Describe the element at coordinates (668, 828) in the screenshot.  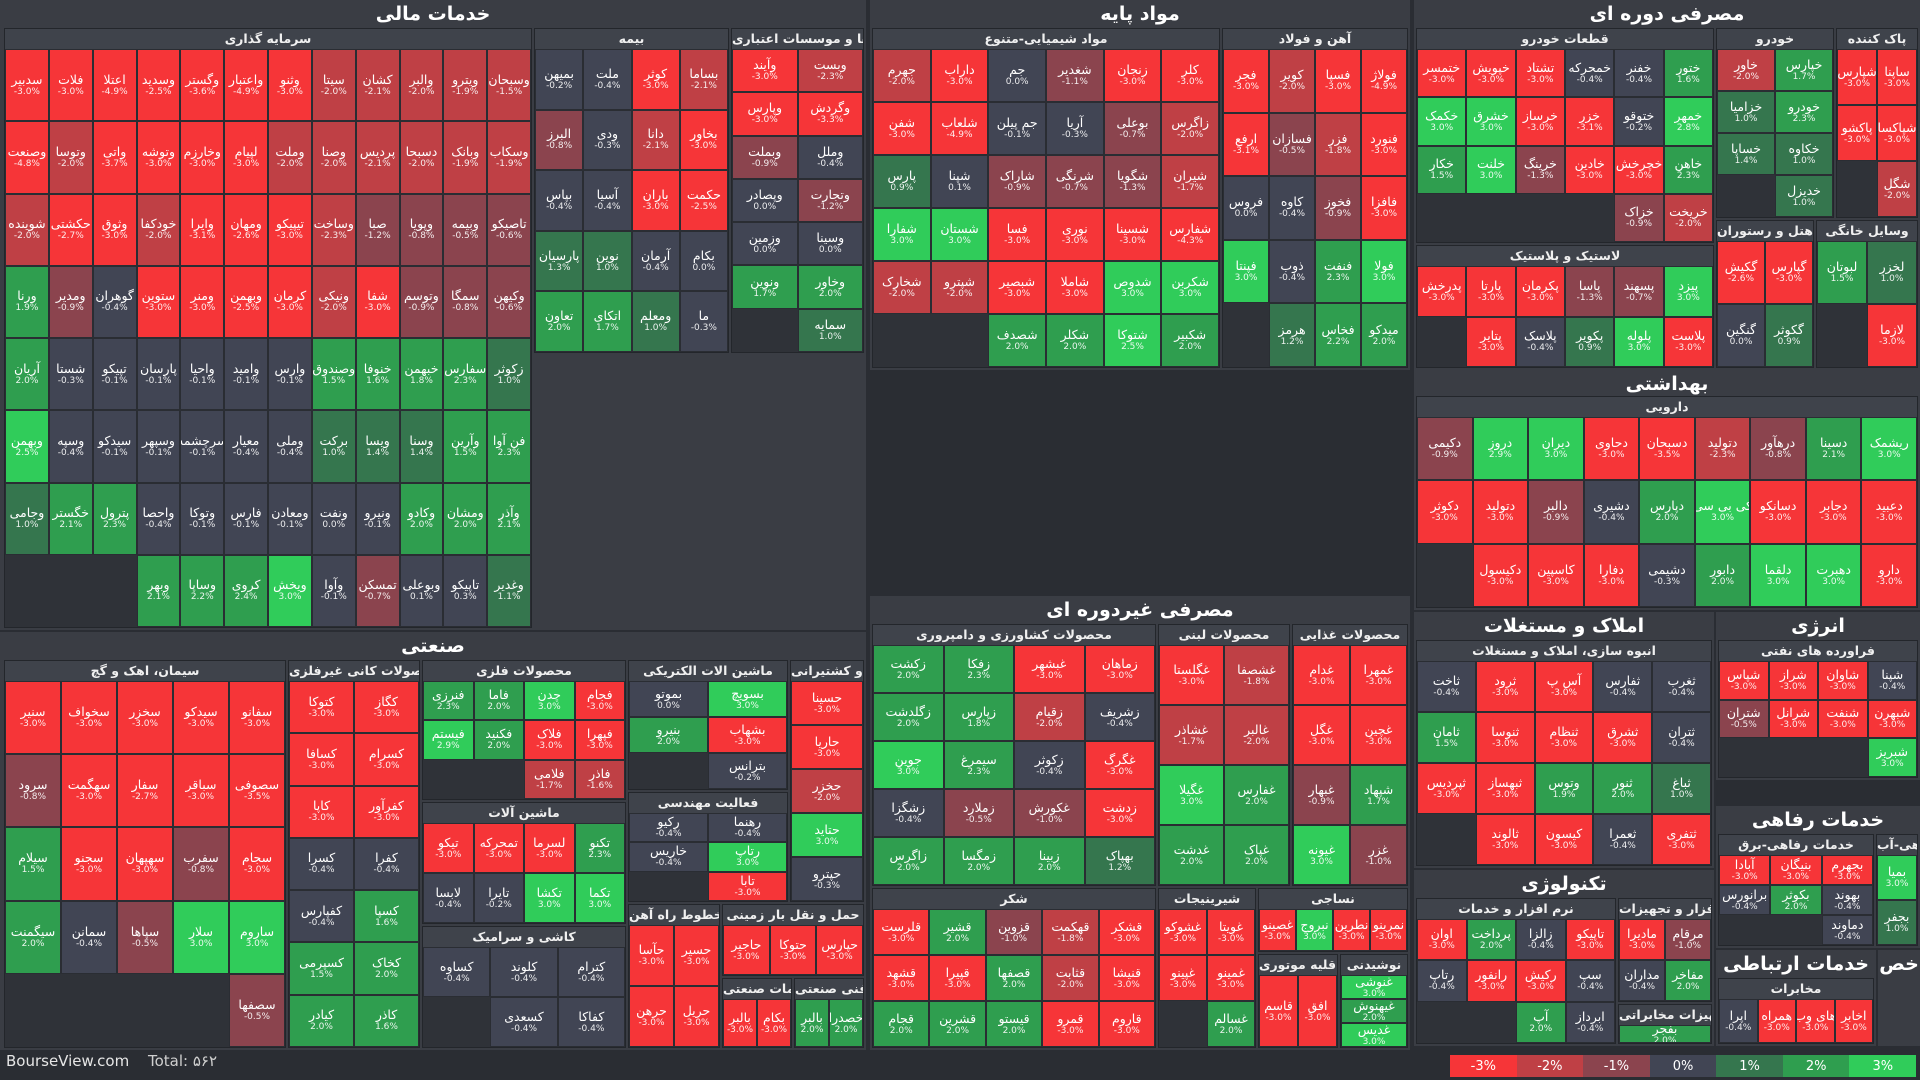
I see `treemap-cell: ركيو -0.4%` at that location.